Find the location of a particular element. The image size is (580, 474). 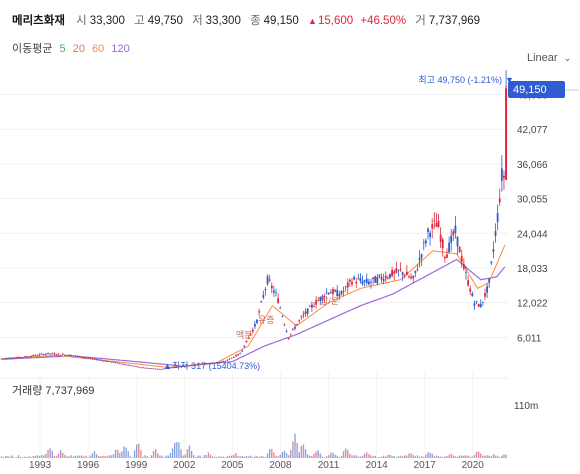

ma-20: 20 is located at coordinates (78, 49).